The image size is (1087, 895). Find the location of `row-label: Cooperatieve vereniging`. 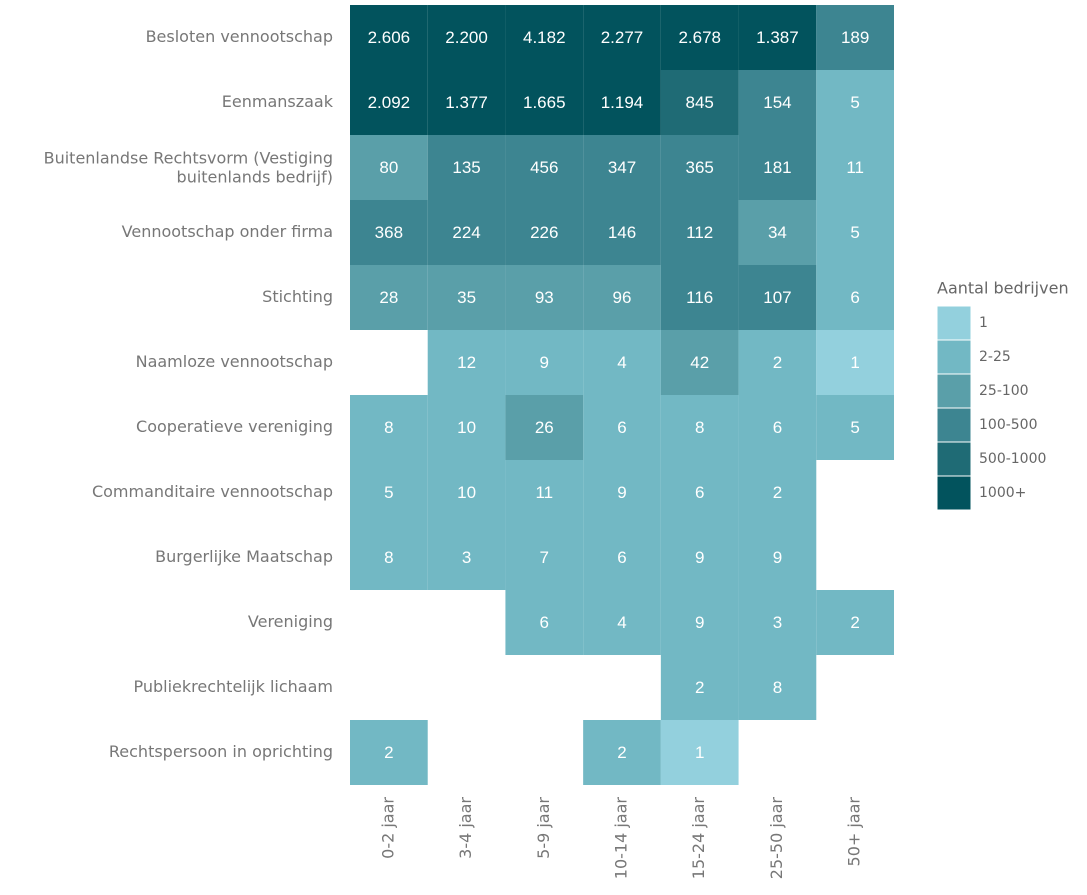

row-label: Cooperatieve vereniging is located at coordinates (234, 426).